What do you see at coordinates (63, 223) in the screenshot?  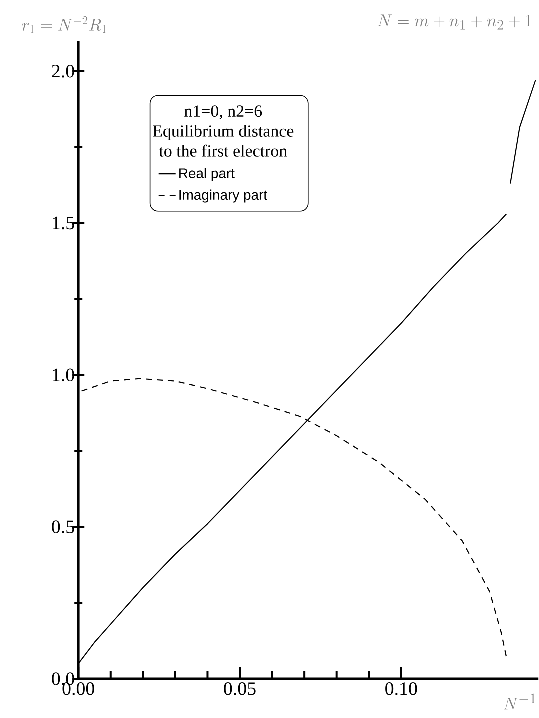 I see `y-tick-label: 1.5` at bounding box center [63, 223].